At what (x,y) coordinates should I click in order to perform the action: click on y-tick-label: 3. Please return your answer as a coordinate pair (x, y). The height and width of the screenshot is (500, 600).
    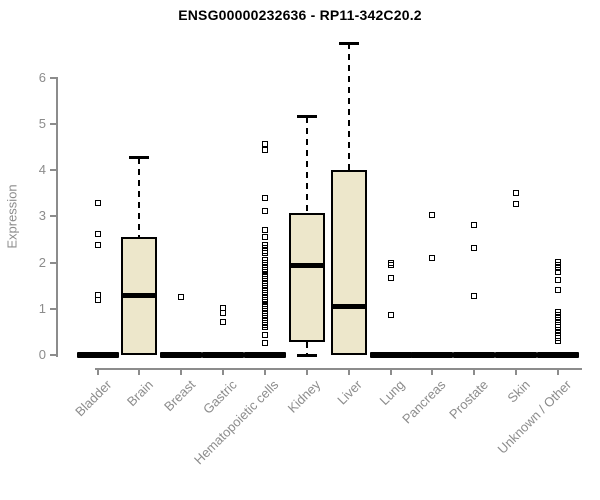
    Looking at the image, I should click on (42, 216).